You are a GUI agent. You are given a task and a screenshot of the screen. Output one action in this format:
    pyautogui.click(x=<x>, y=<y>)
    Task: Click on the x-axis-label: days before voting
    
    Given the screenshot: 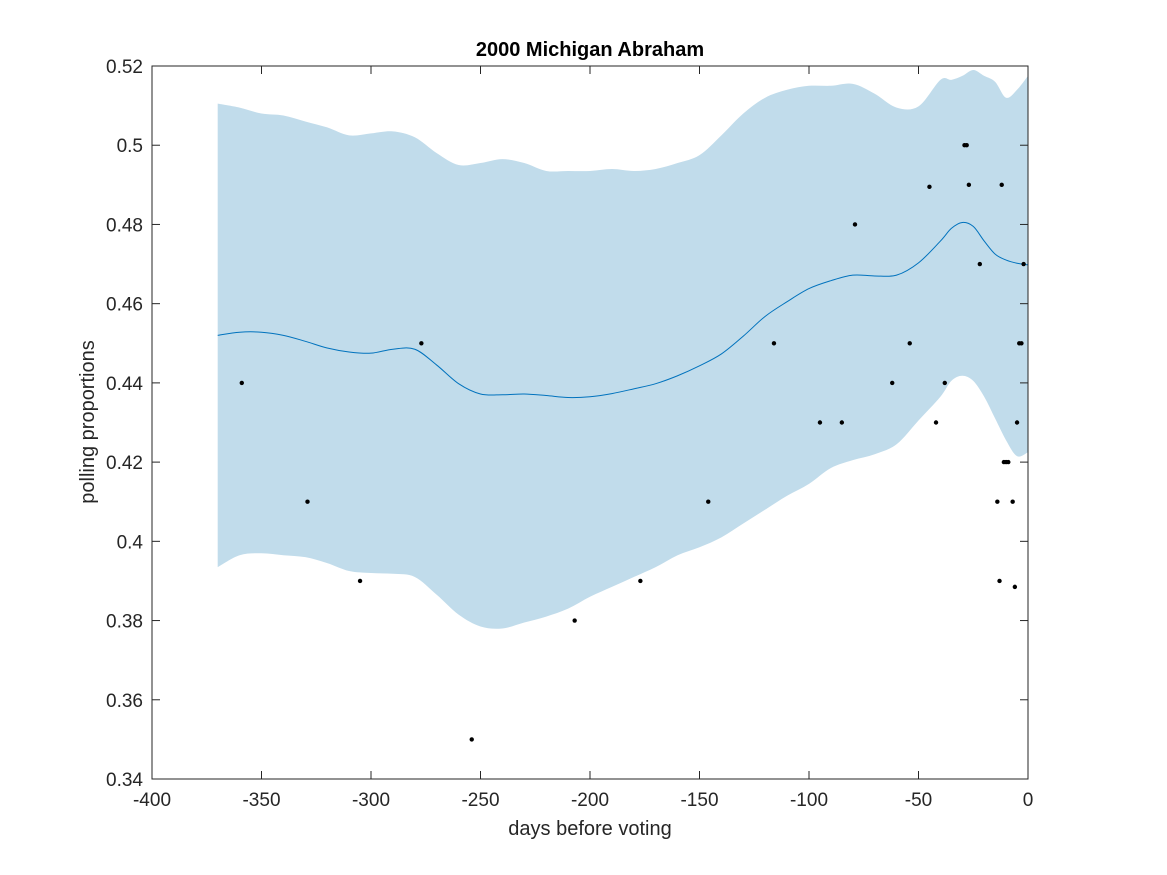 What is the action you would take?
    pyautogui.click(x=589, y=829)
    